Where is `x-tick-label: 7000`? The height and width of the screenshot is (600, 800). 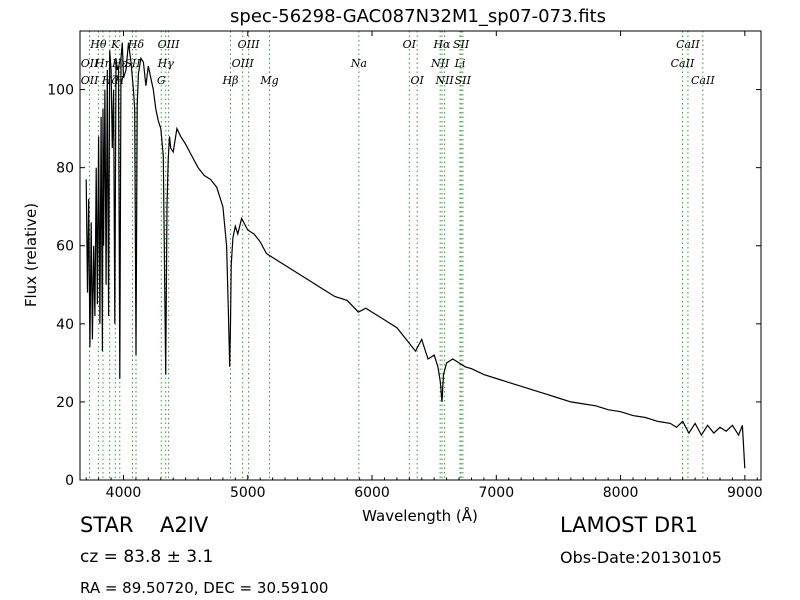
x-tick-label: 7000 is located at coordinates (496, 493).